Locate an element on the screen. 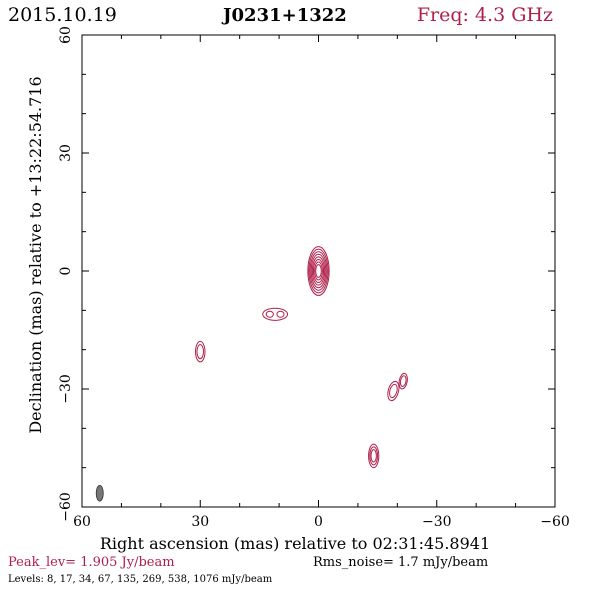  x-tick-label: −60 is located at coordinates (555, 522).